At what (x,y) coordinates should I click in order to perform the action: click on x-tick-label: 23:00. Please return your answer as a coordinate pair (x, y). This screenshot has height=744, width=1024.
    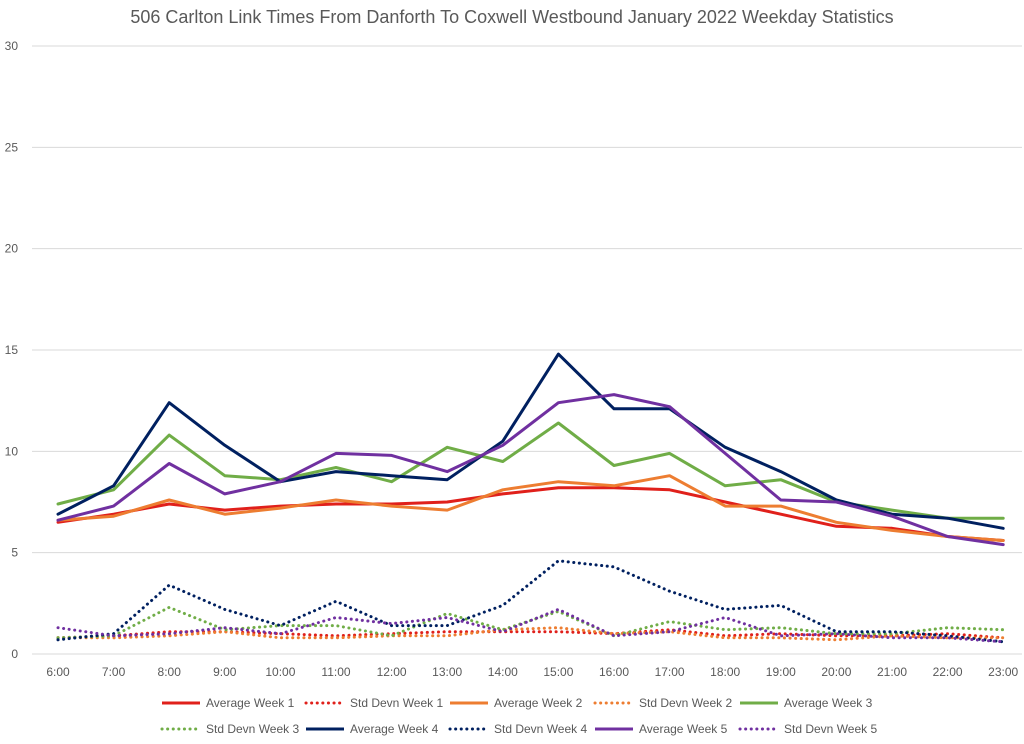
    Looking at the image, I should click on (1003, 672).